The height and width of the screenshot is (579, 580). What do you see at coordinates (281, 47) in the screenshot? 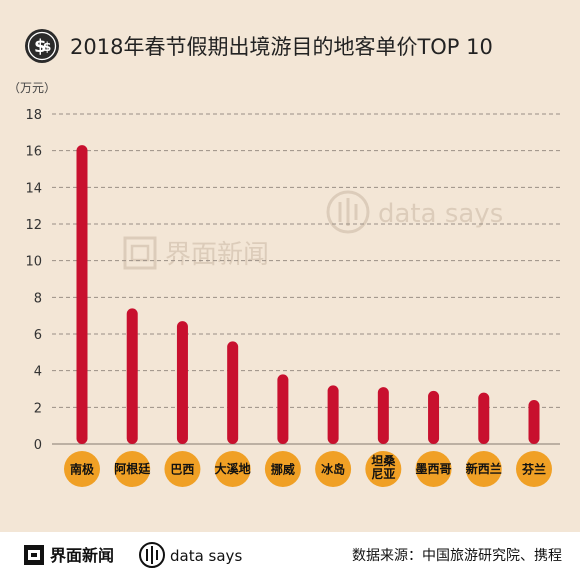
I see `chart-title: 2018年春节假期出境游目的地客单价TOP 10` at bounding box center [281, 47].